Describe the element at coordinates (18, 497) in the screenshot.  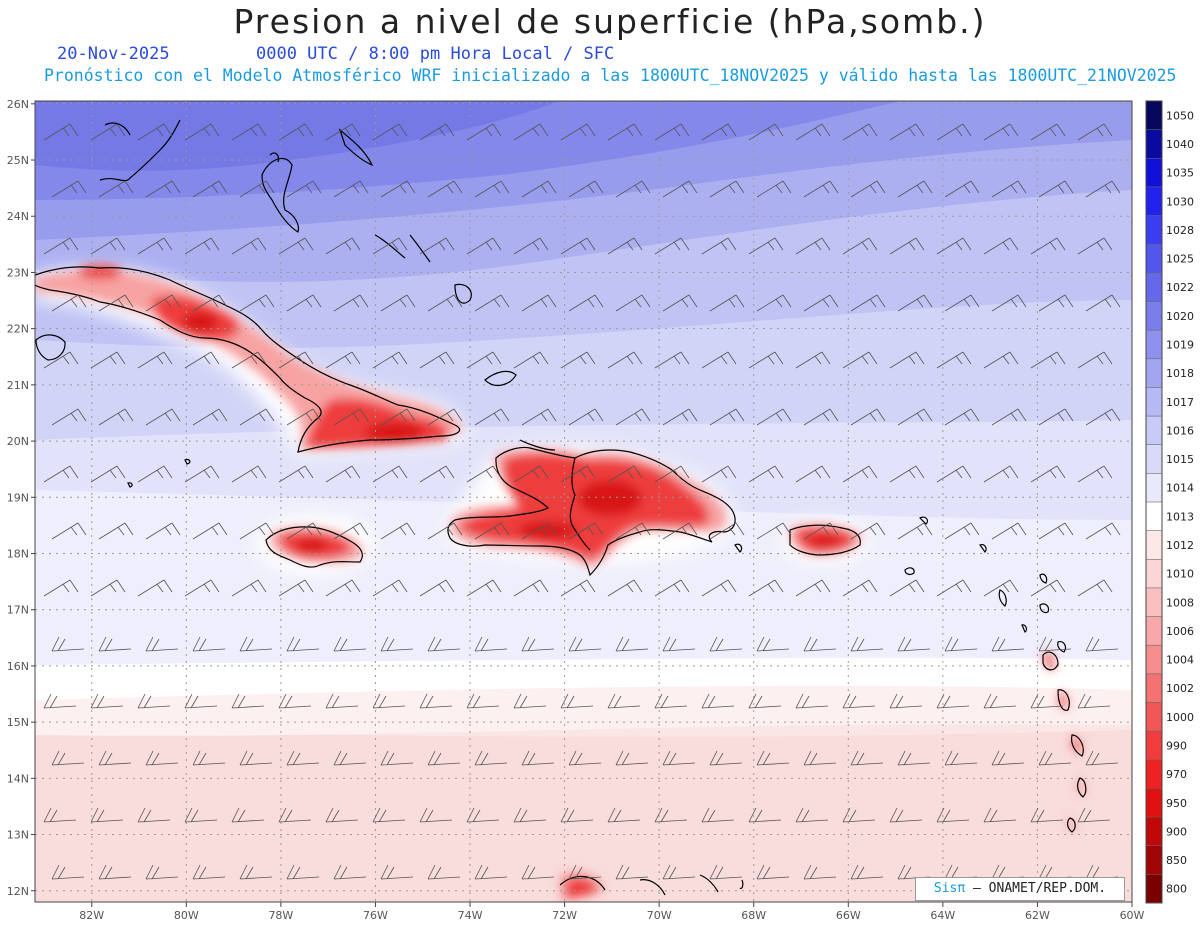
I see `lat-tick-label: 19N` at that location.